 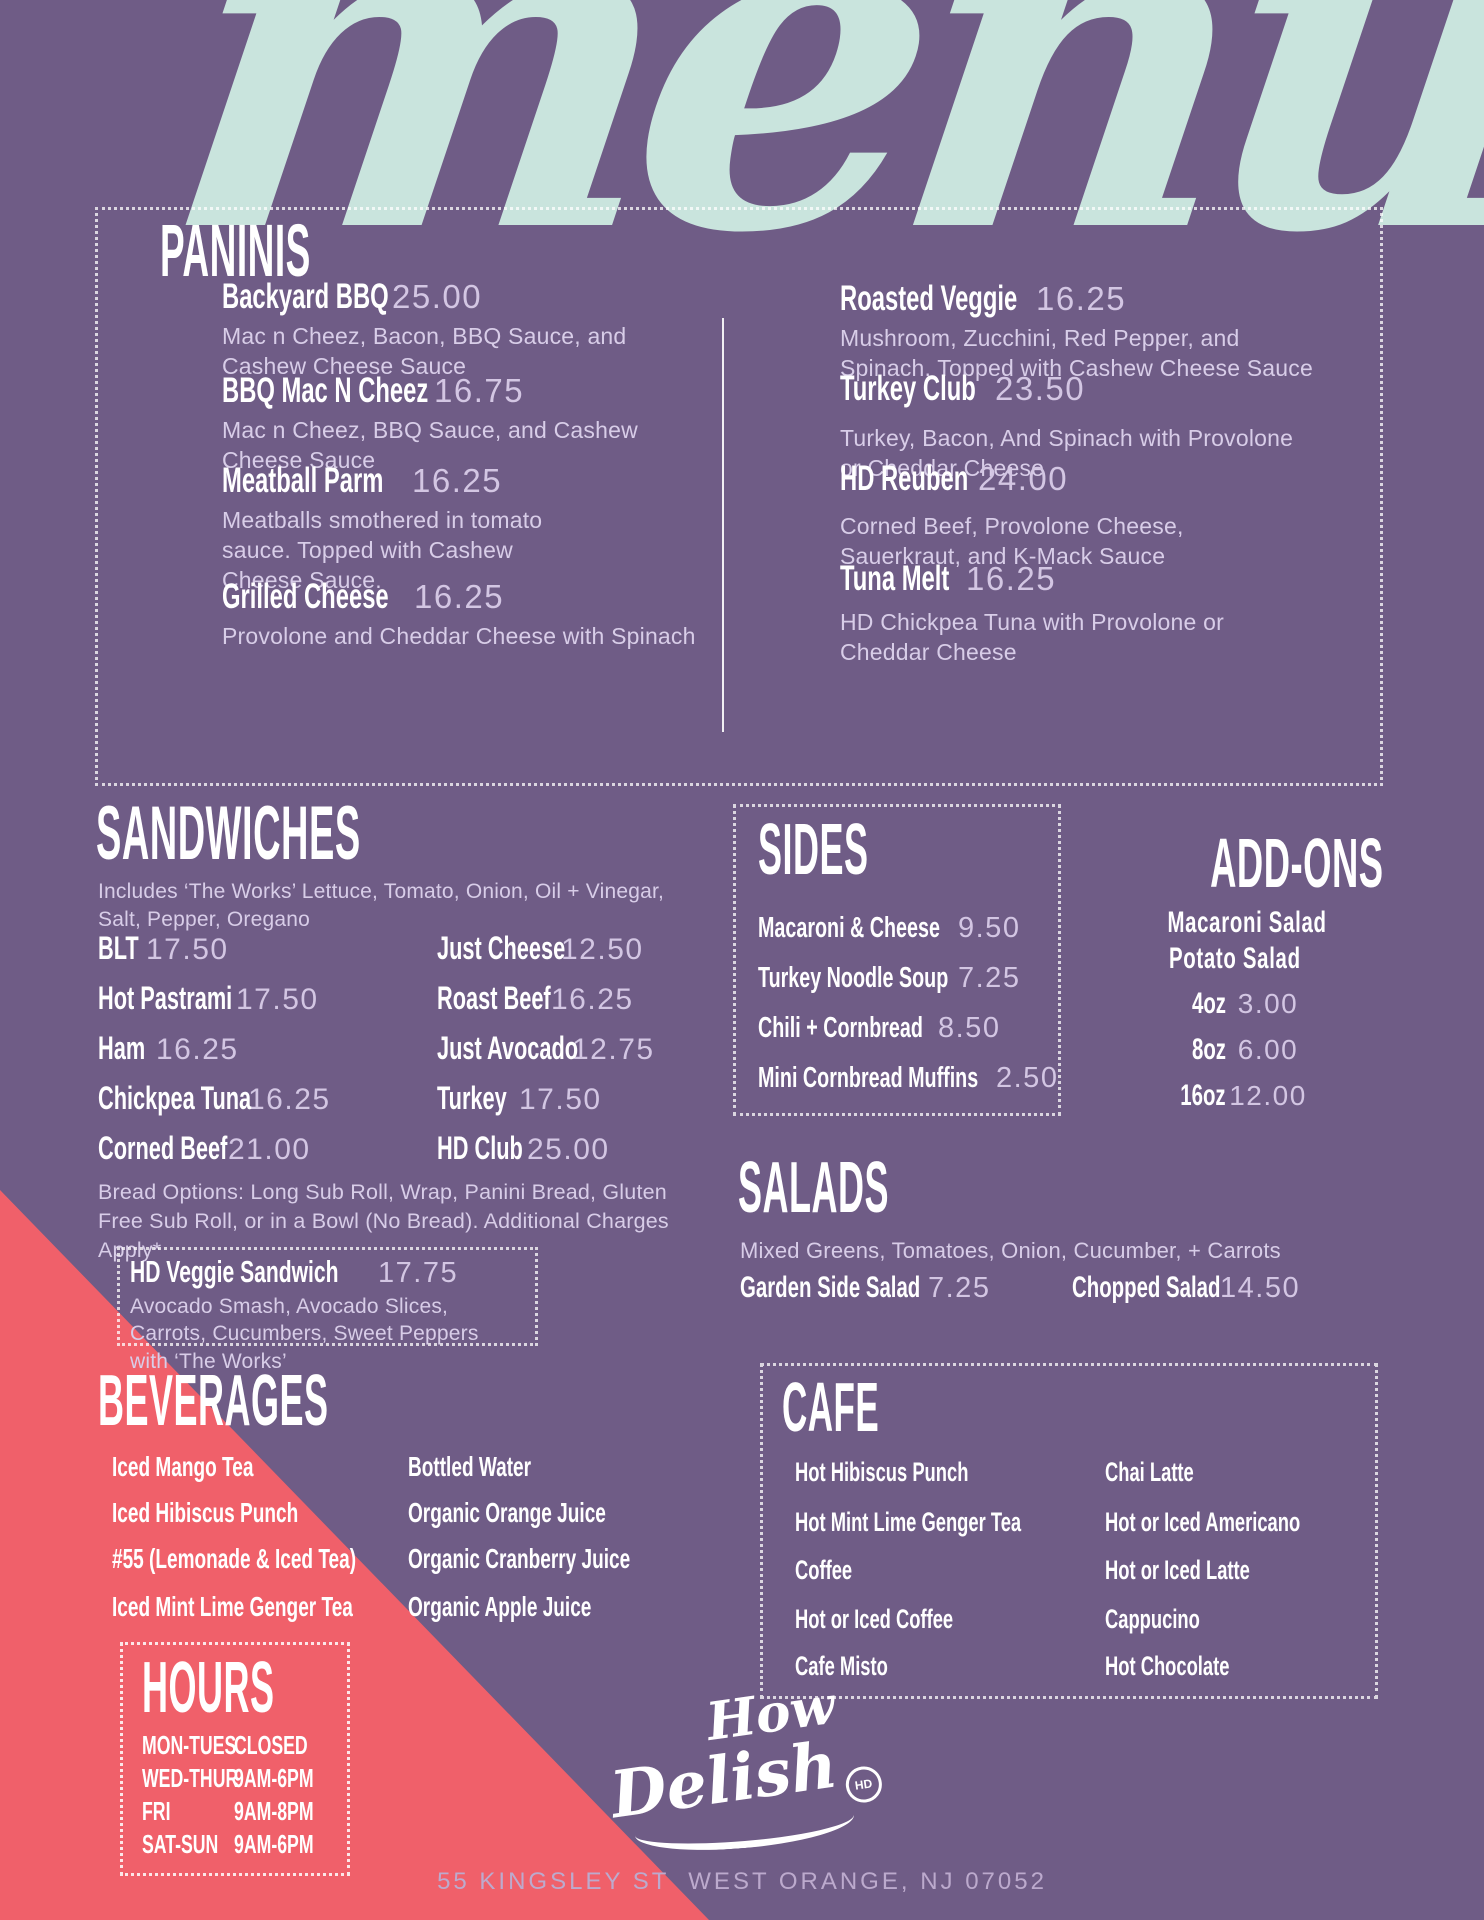 I want to click on section-heading-label: PANINIS, so click(x=235, y=250).